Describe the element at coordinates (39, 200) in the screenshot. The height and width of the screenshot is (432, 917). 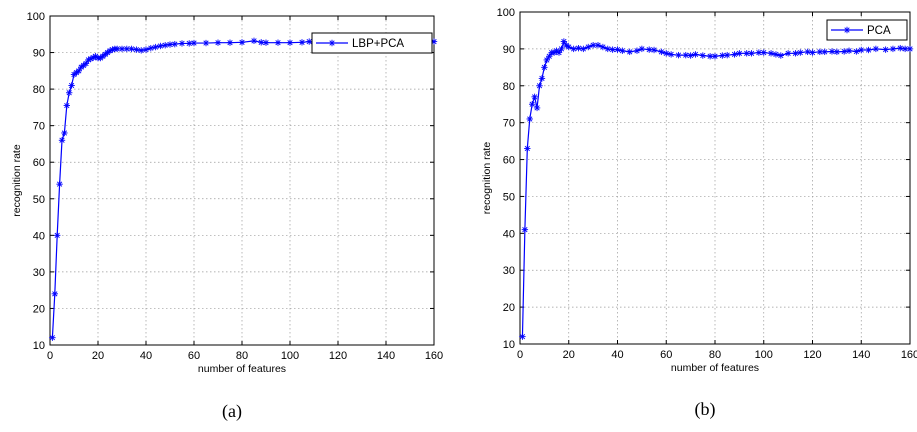
I see `y-tick-label: 50` at that location.